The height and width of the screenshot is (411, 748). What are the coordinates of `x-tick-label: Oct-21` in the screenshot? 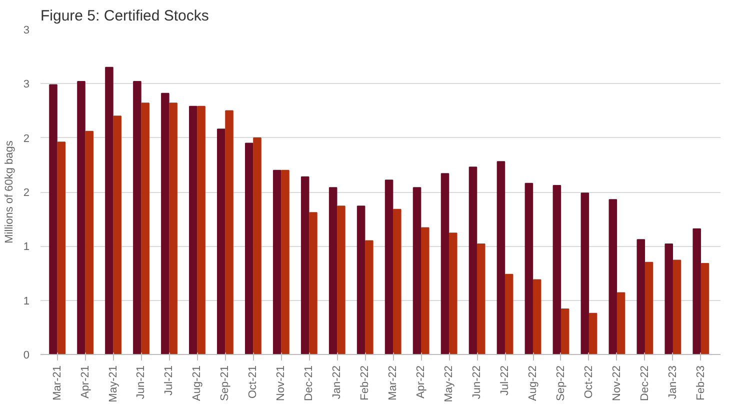 It's located at (253, 382).